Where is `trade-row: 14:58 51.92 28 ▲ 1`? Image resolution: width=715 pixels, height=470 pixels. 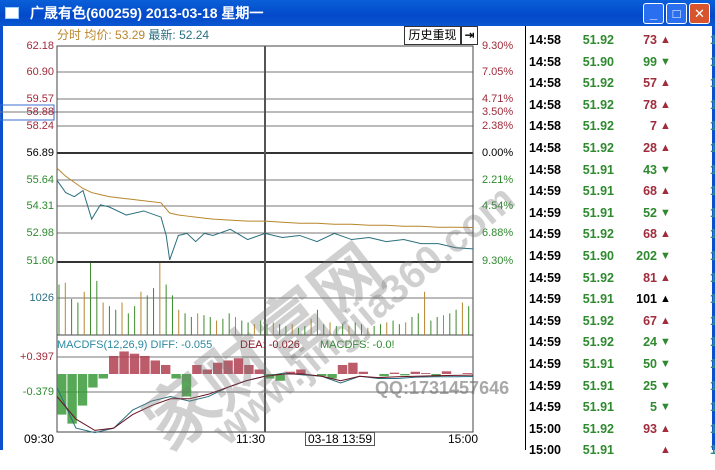 trade-row: 14:58 51.92 28 ▲ 1 is located at coordinates (622, 148).